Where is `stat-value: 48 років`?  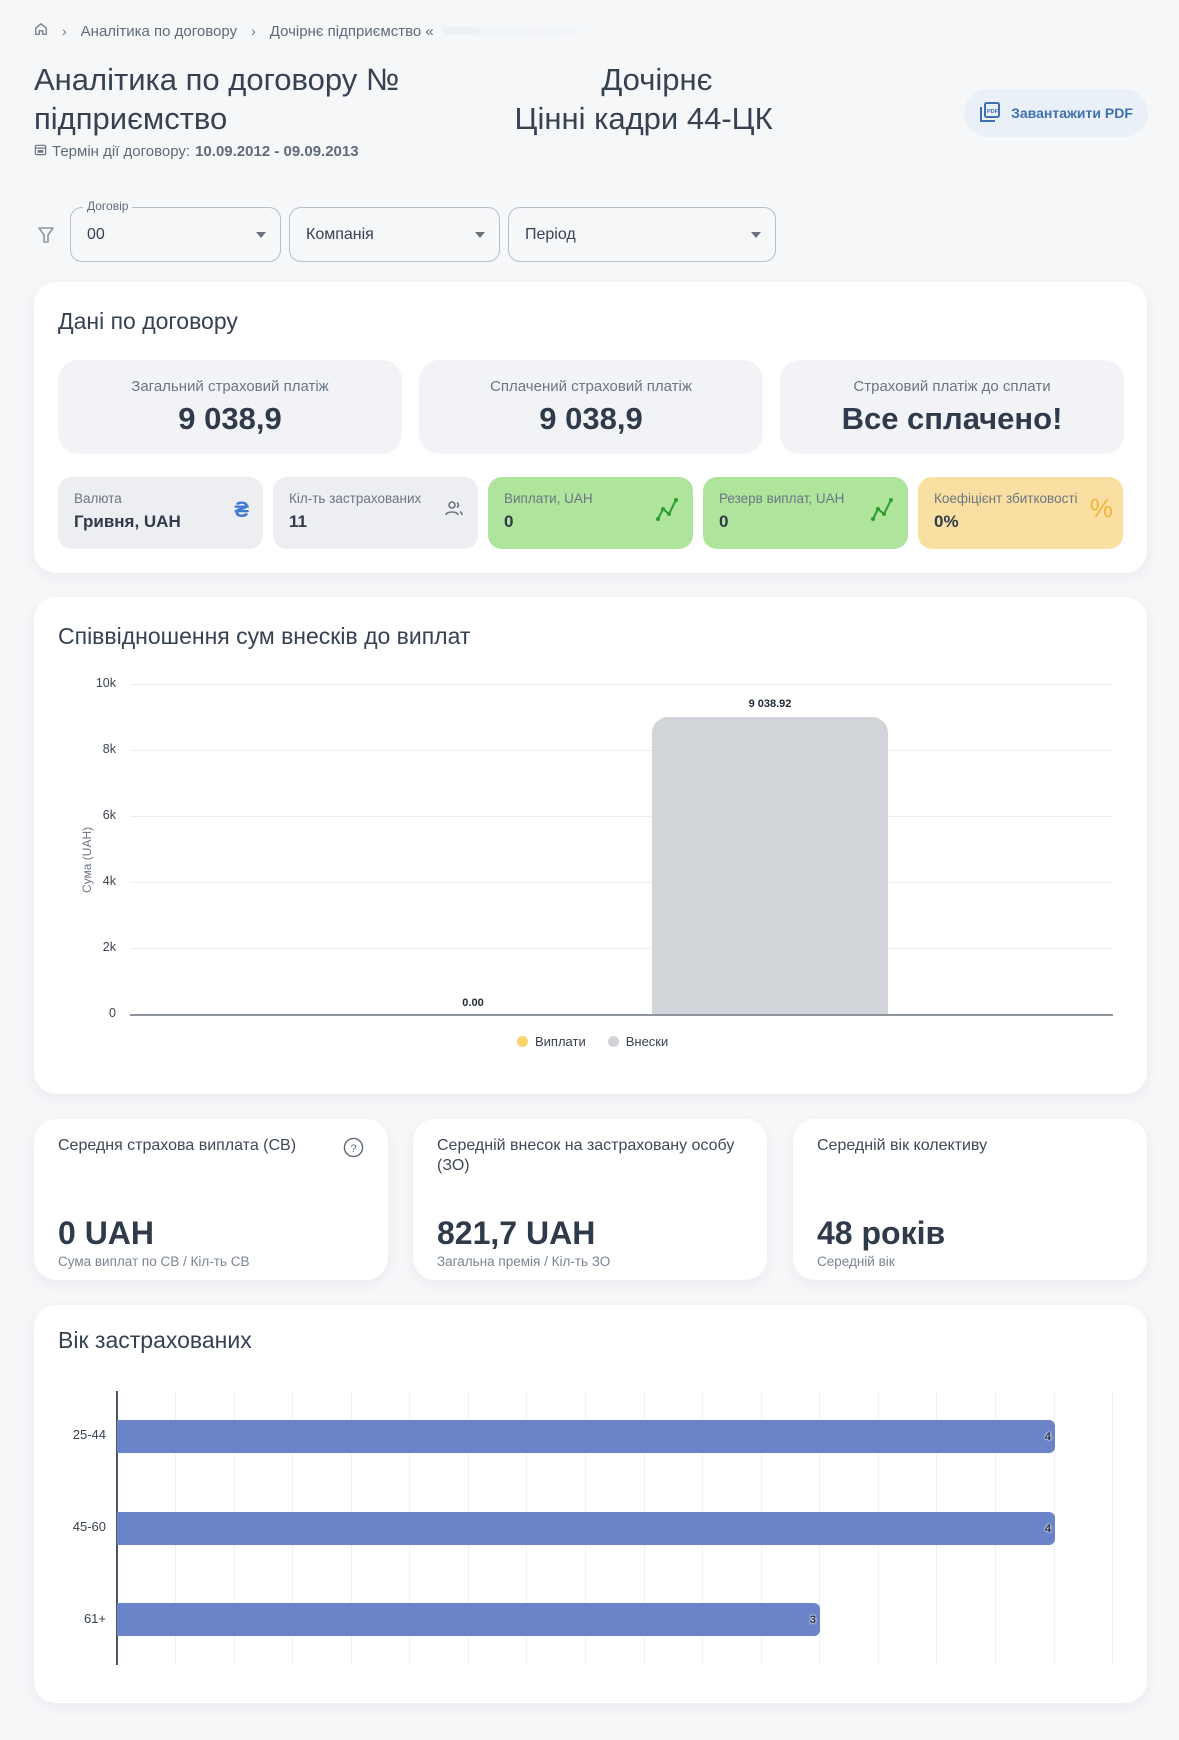
stat-value: 48 років is located at coordinates (881, 1233).